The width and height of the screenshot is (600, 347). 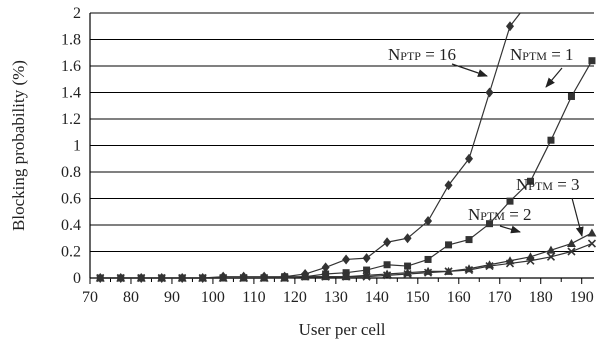 I want to click on y-tick-label: 1.6, so click(x=71, y=66).